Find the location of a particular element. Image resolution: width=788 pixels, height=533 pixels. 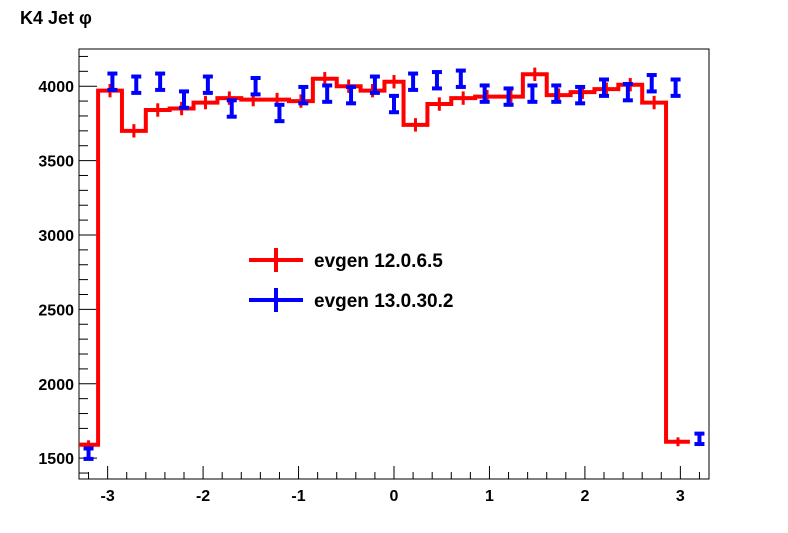

x-tick-label: 3 is located at coordinates (680, 496).